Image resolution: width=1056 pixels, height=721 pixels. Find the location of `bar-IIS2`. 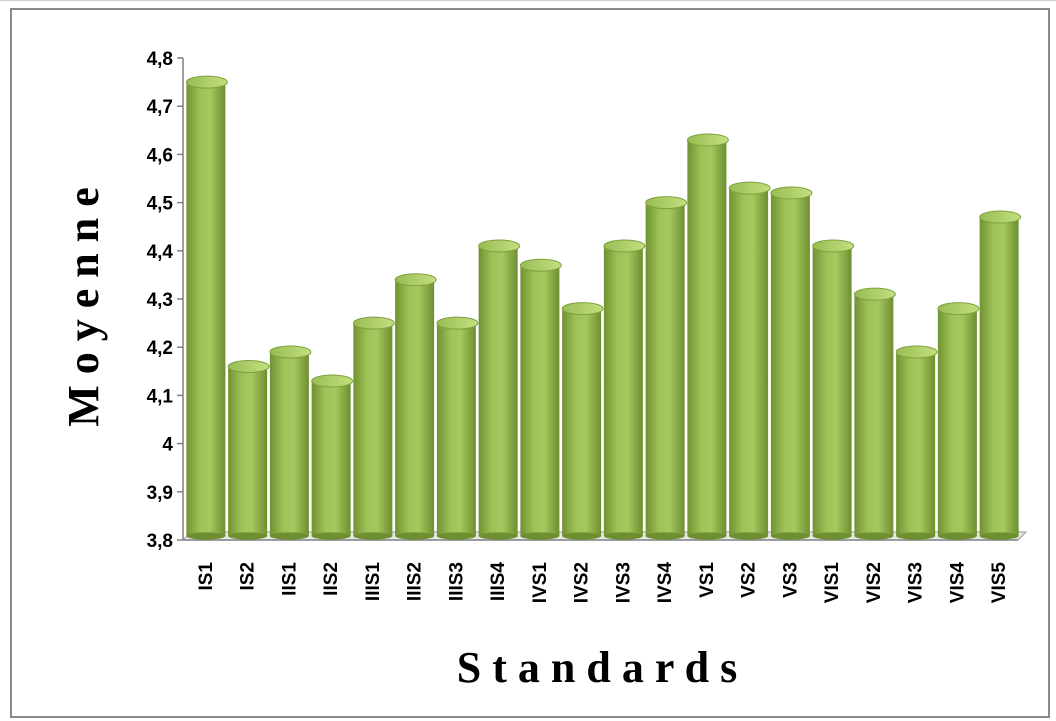

bar-IIS2 is located at coordinates (332, 457).